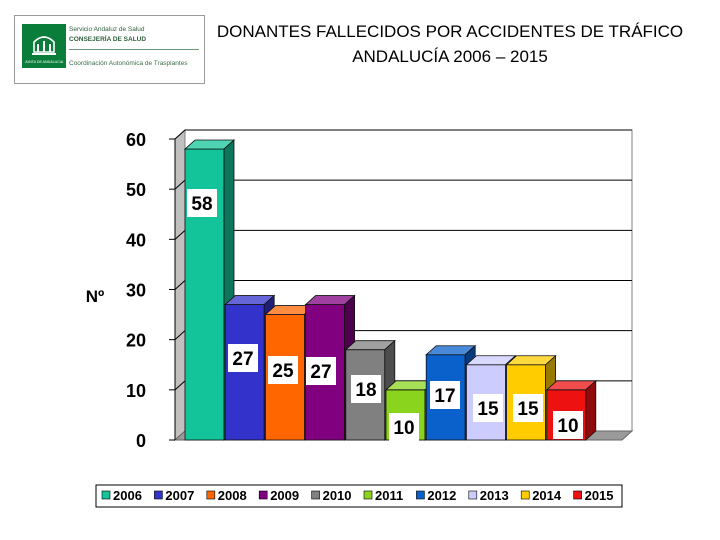  I want to click on legend-label-2014: 2014, so click(547, 495).